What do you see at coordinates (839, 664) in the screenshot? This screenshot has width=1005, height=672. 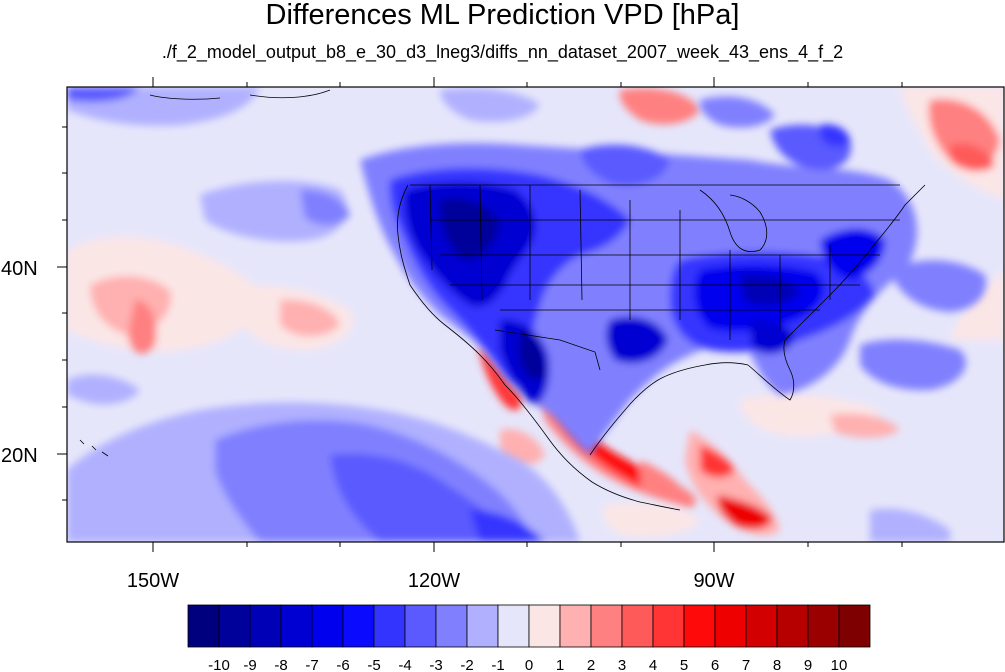 I see `colorbar-tick-label: 10` at bounding box center [839, 664].